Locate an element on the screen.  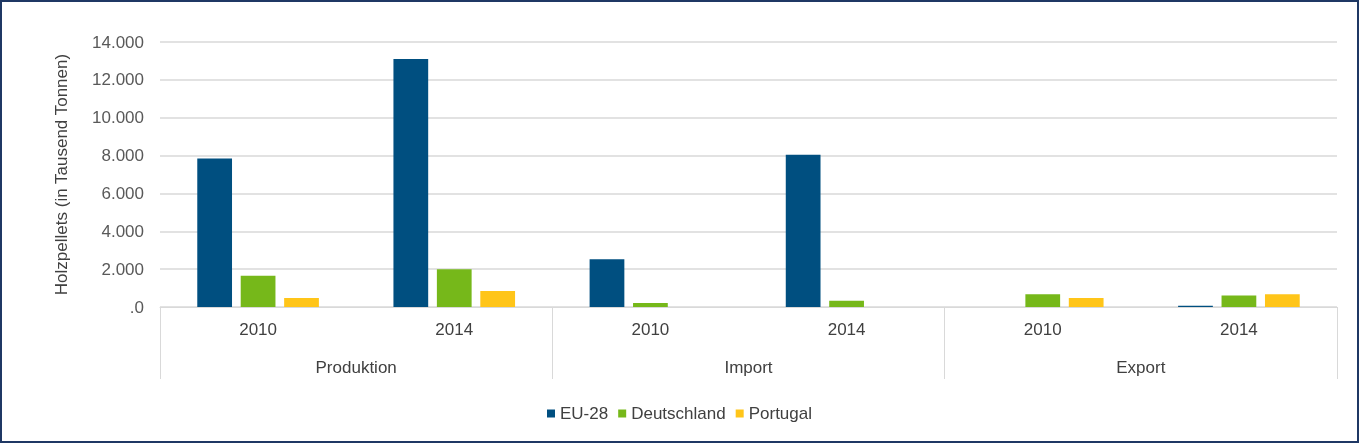
text: Export is located at coordinates (1141, 367).